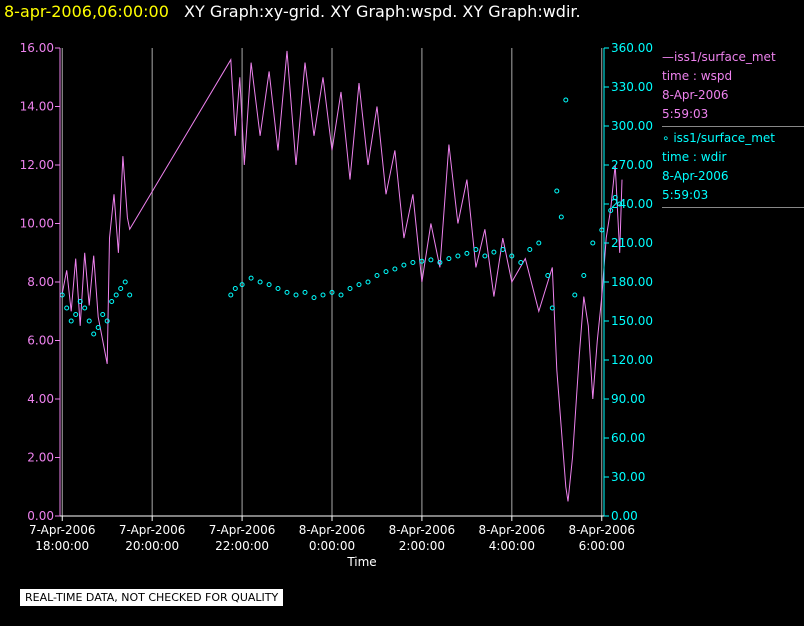 This screenshot has height=626, width=804. What do you see at coordinates (695, 176) in the screenshot?
I see `legend-wdir-date: 8-Apr-2006` at bounding box center [695, 176].